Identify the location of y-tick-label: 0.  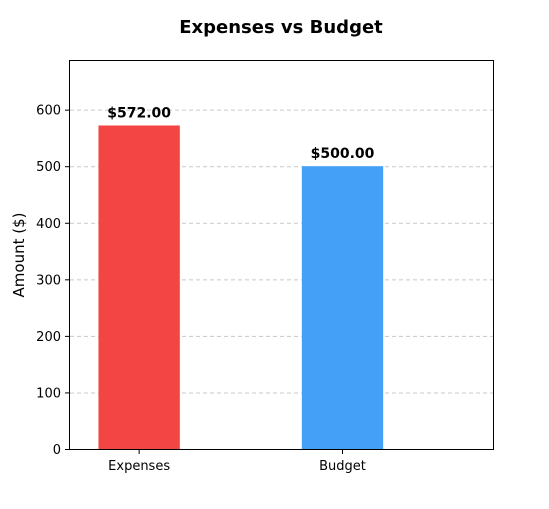
(57, 450).